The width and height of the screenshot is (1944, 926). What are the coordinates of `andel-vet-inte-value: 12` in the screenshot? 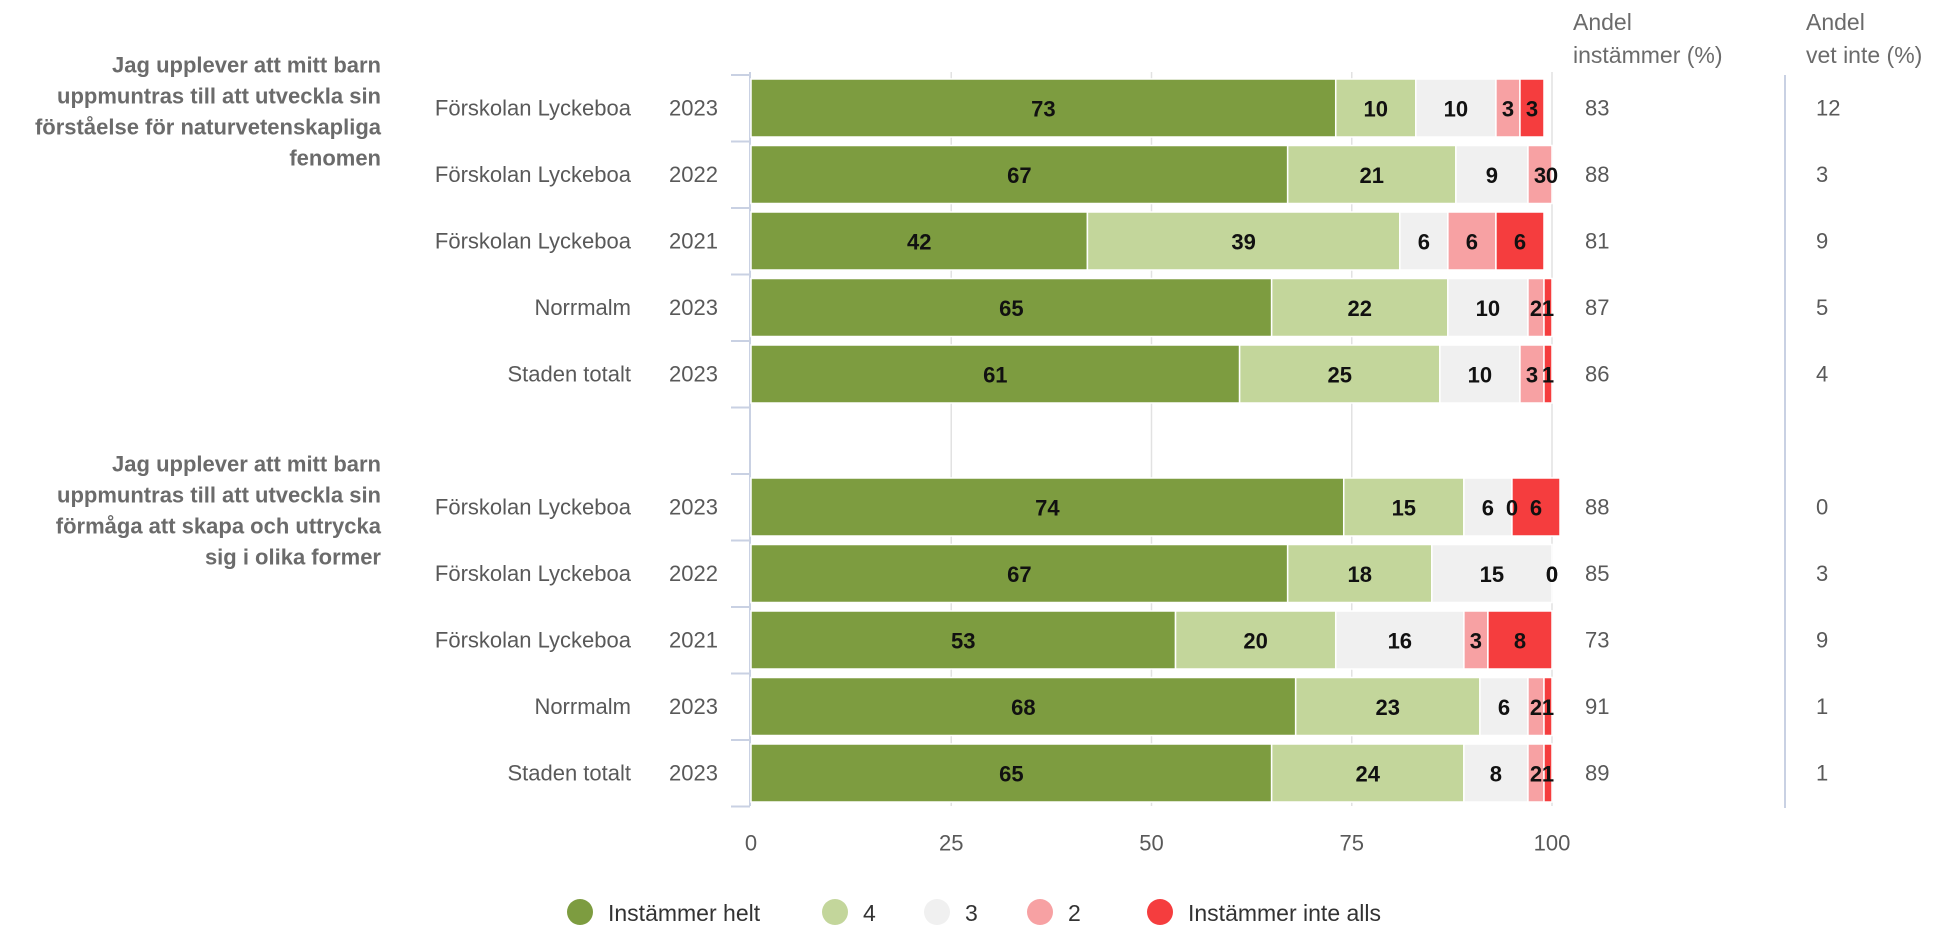 It's located at (1828, 108).